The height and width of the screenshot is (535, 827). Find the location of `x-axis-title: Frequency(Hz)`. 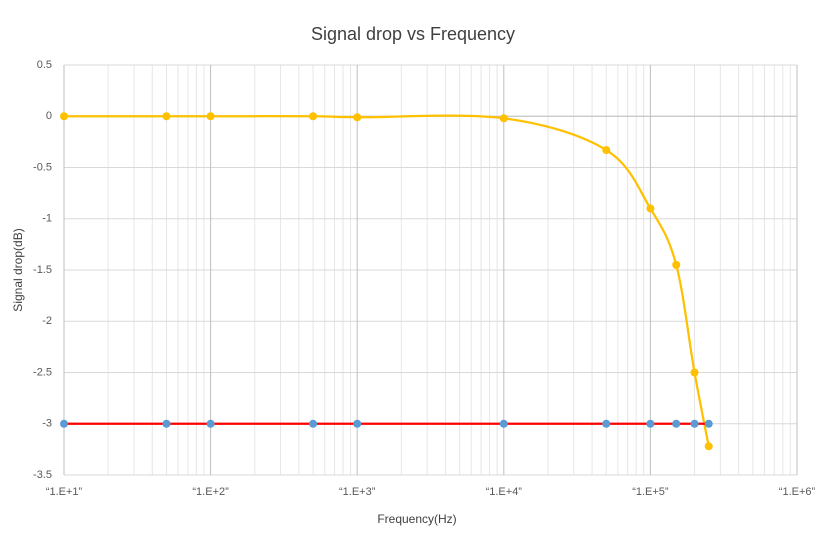

x-axis-title: Frequency(Hz) is located at coordinates (416, 519).